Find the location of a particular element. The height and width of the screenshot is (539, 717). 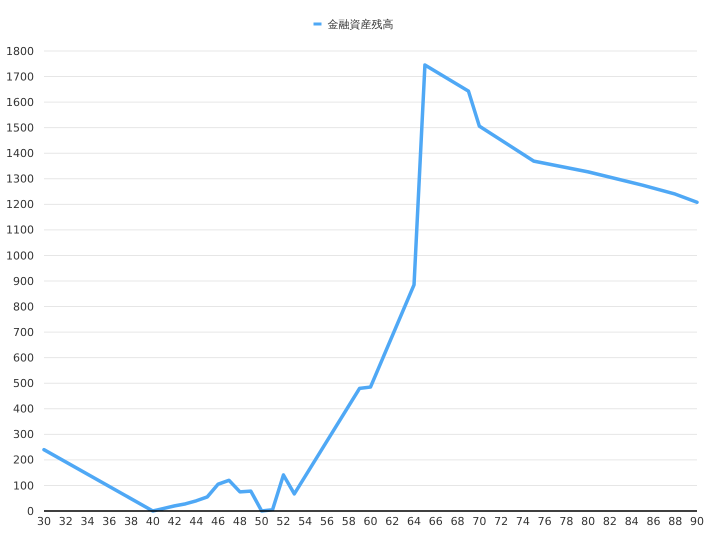

y-tick-label: 100 is located at coordinates (23, 485).